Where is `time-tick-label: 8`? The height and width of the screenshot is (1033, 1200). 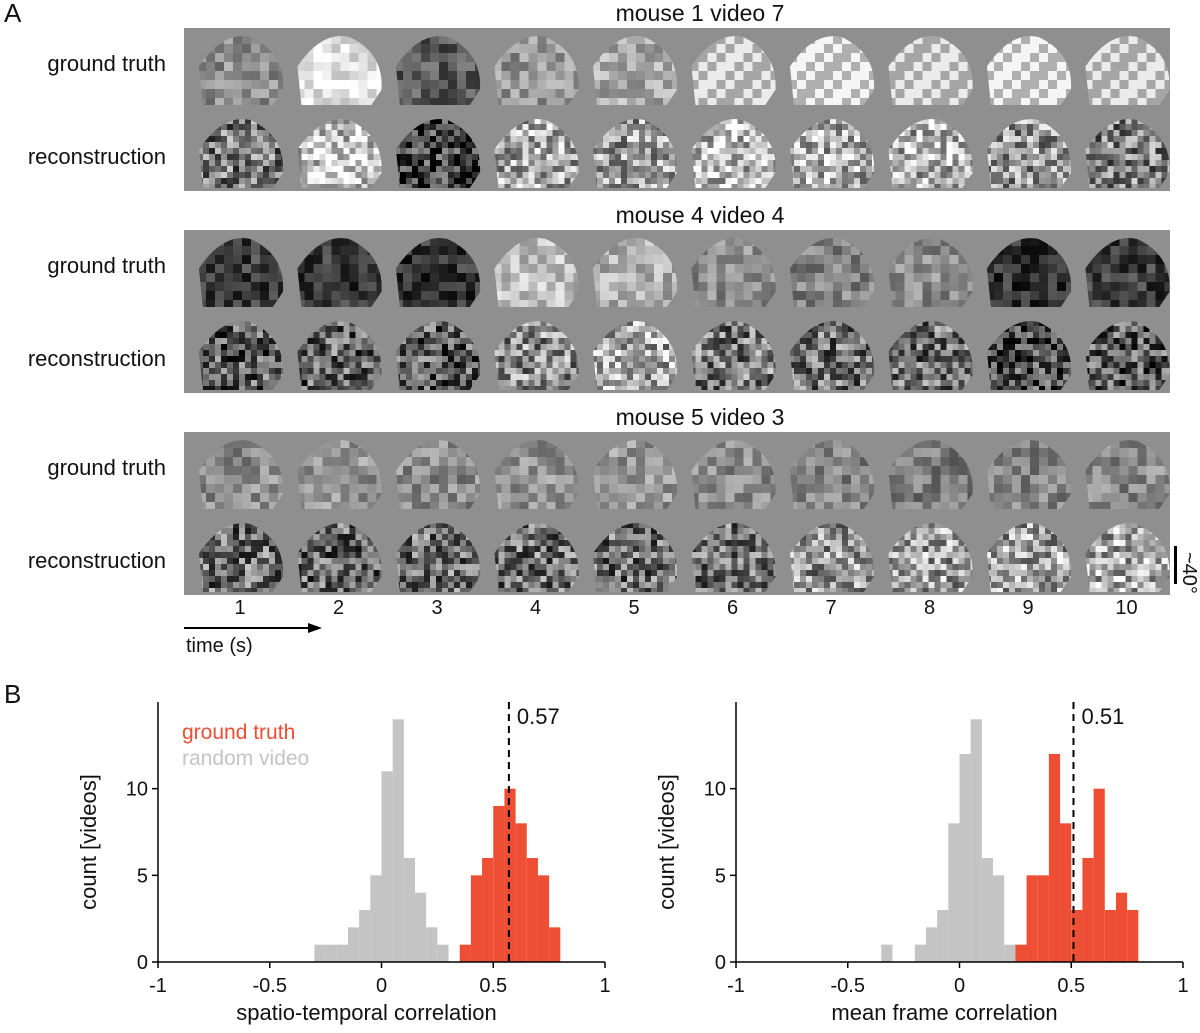 time-tick-label: 8 is located at coordinates (929, 608).